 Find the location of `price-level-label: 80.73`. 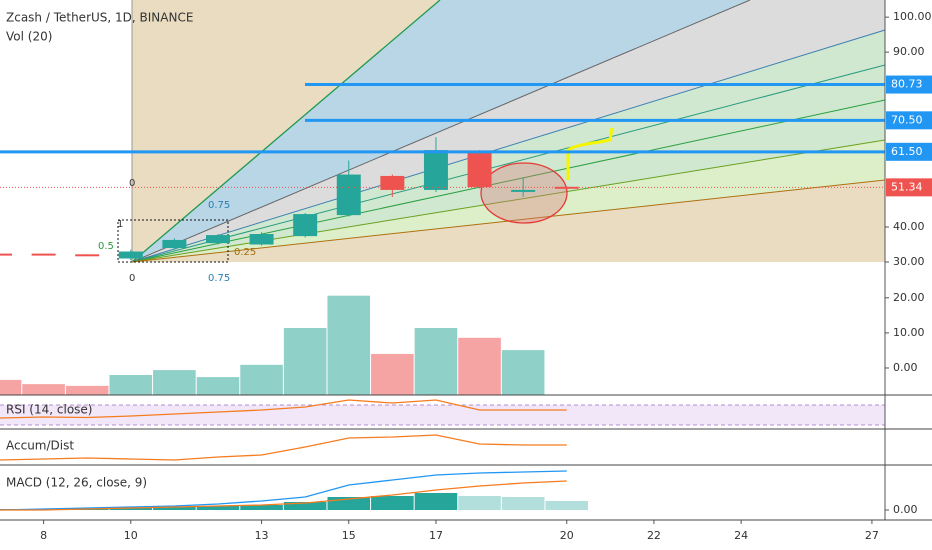

price-level-label: 80.73 is located at coordinates (907, 84).